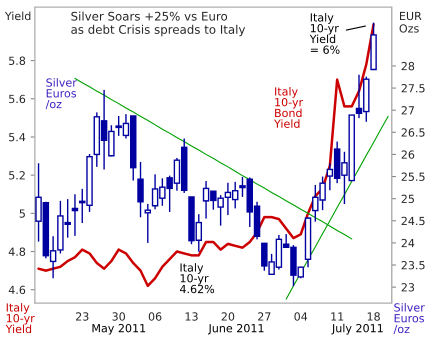 The height and width of the screenshot is (339, 431). What do you see at coordinates (118, 316) in the screenshot?
I see `x-tick-label: 30` at bounding box center [118, 316].